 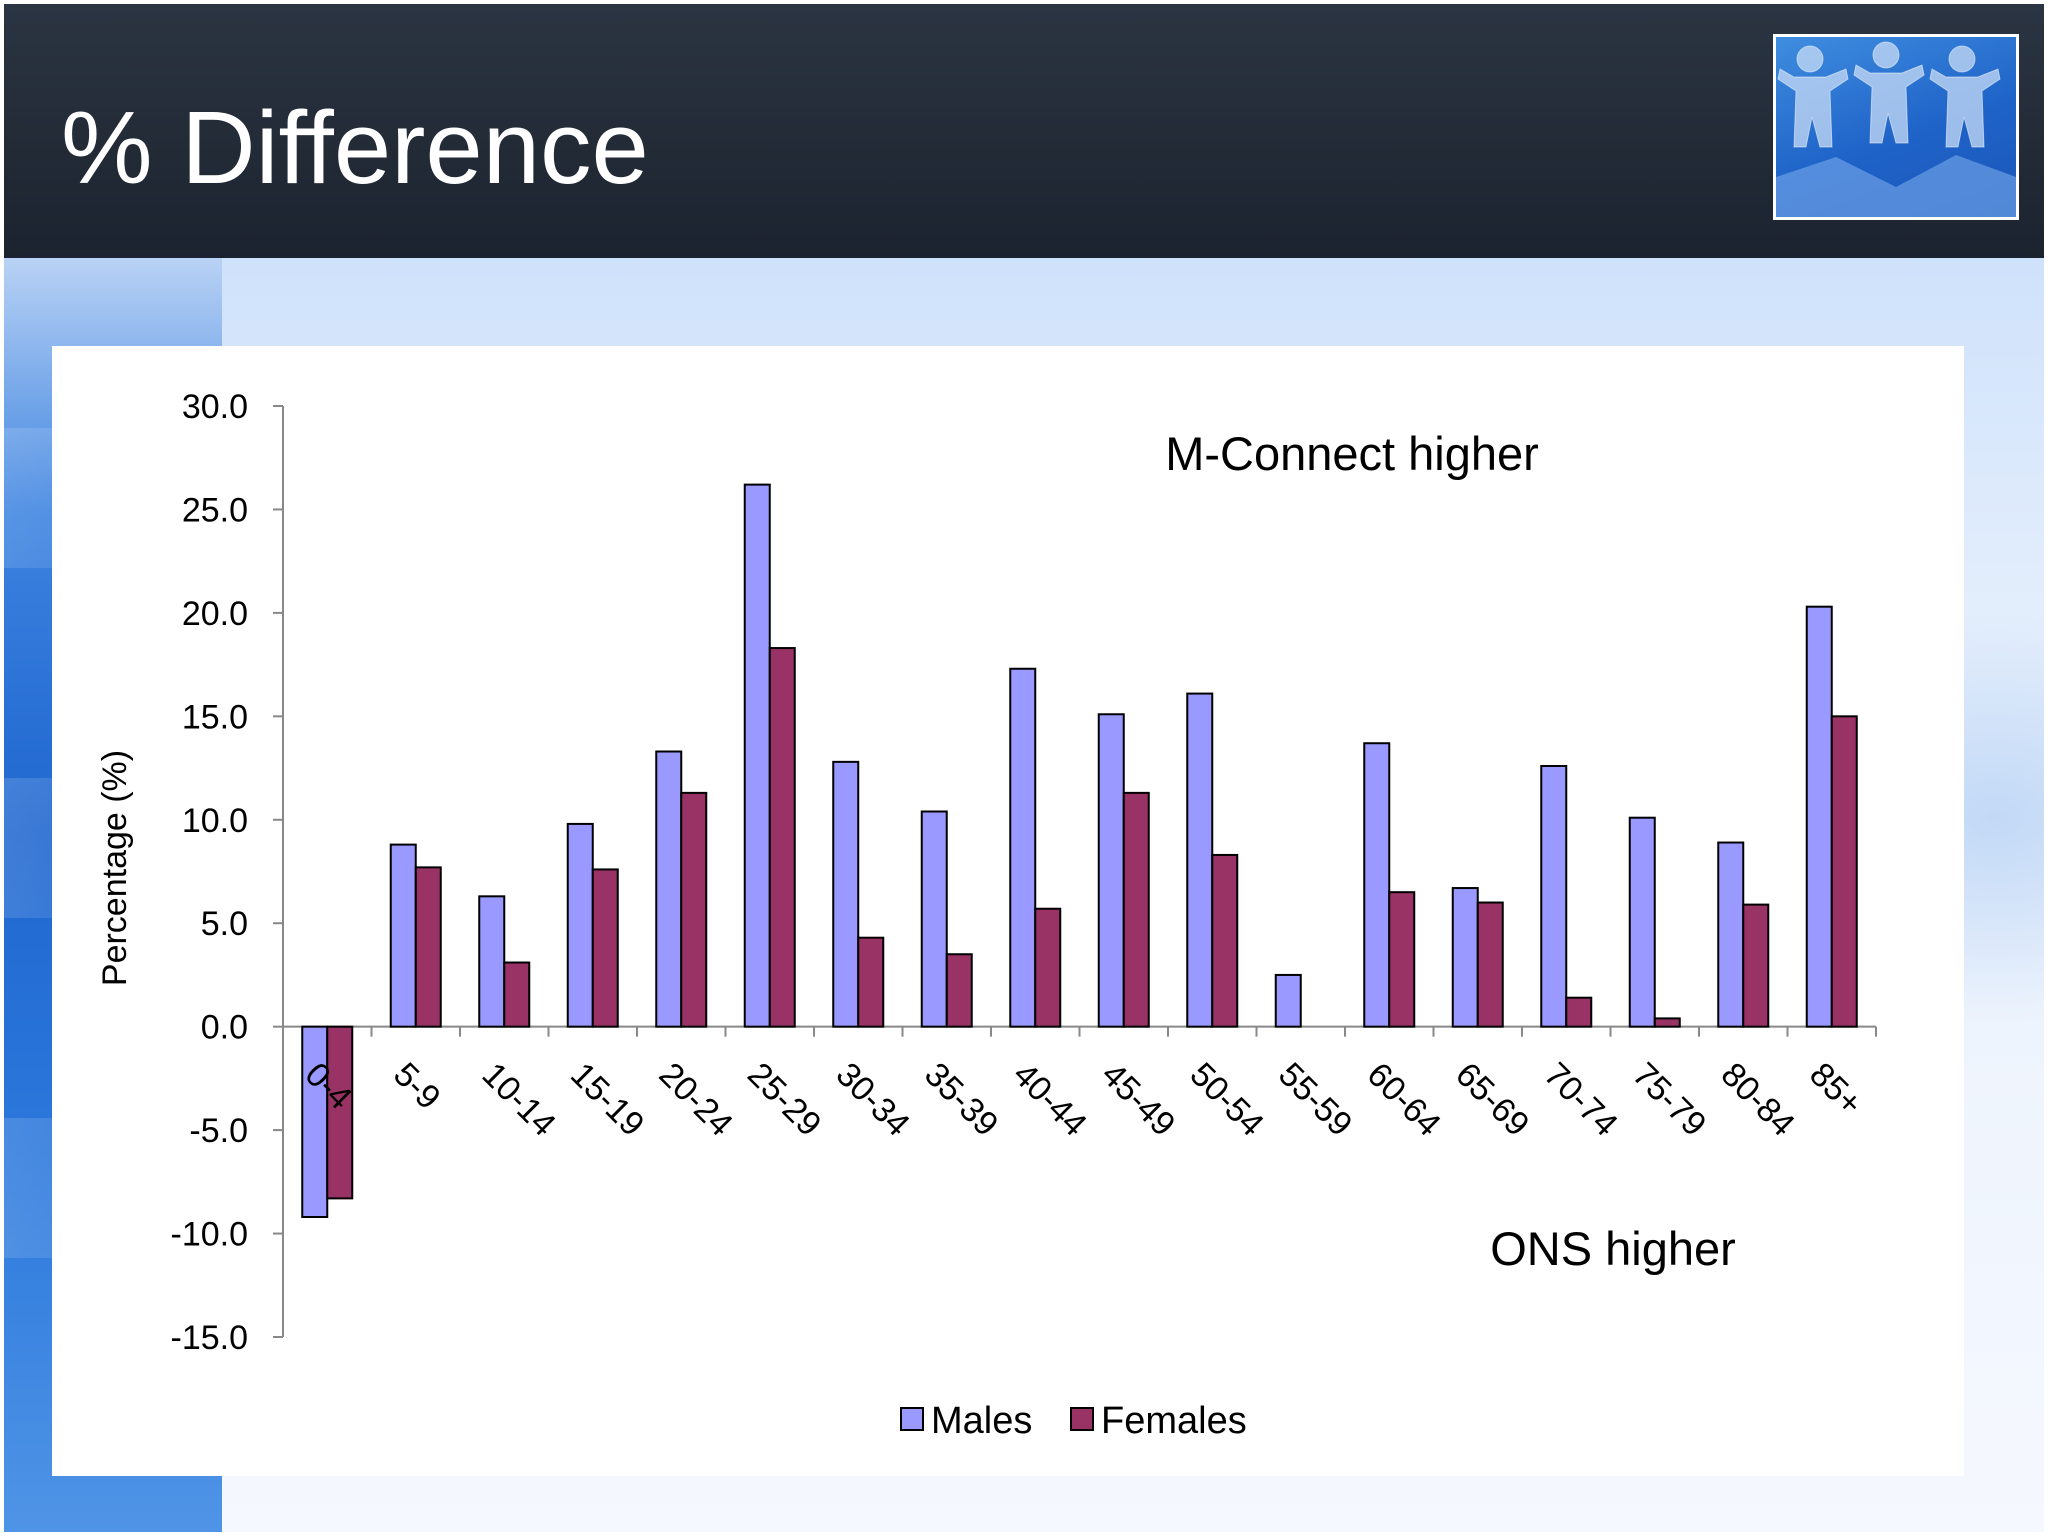 What do you see at coordinates (1174, 1421) in the screenshot?
I see `legend-label-females: Females` at bounding box center [1174, 1421].